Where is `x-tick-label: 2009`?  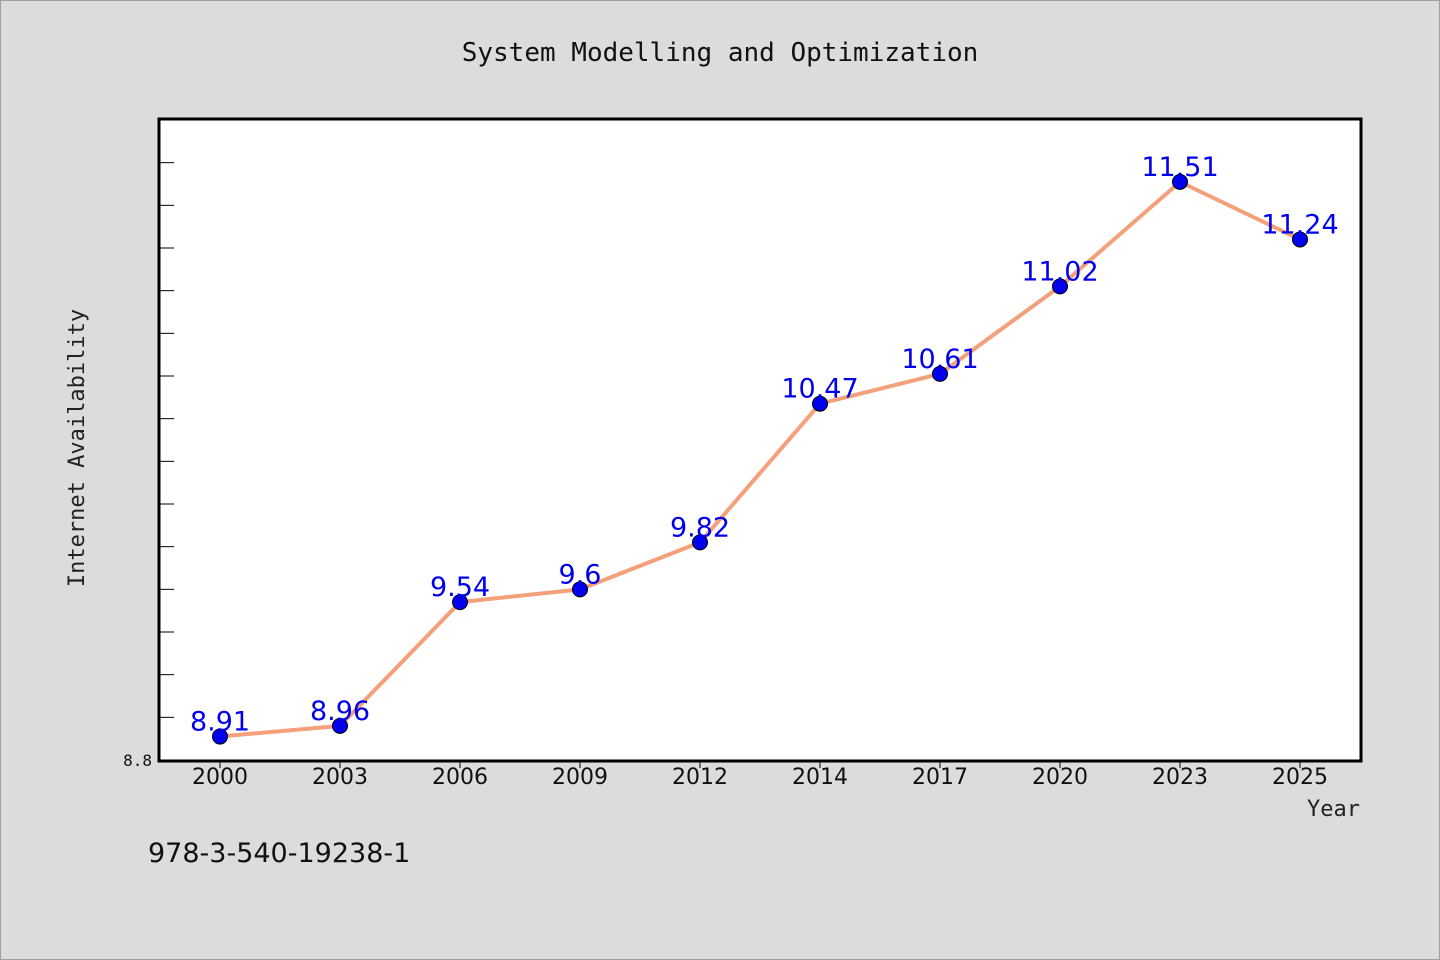
x-tick-label: 2009 is located at coordinates (580, 777).